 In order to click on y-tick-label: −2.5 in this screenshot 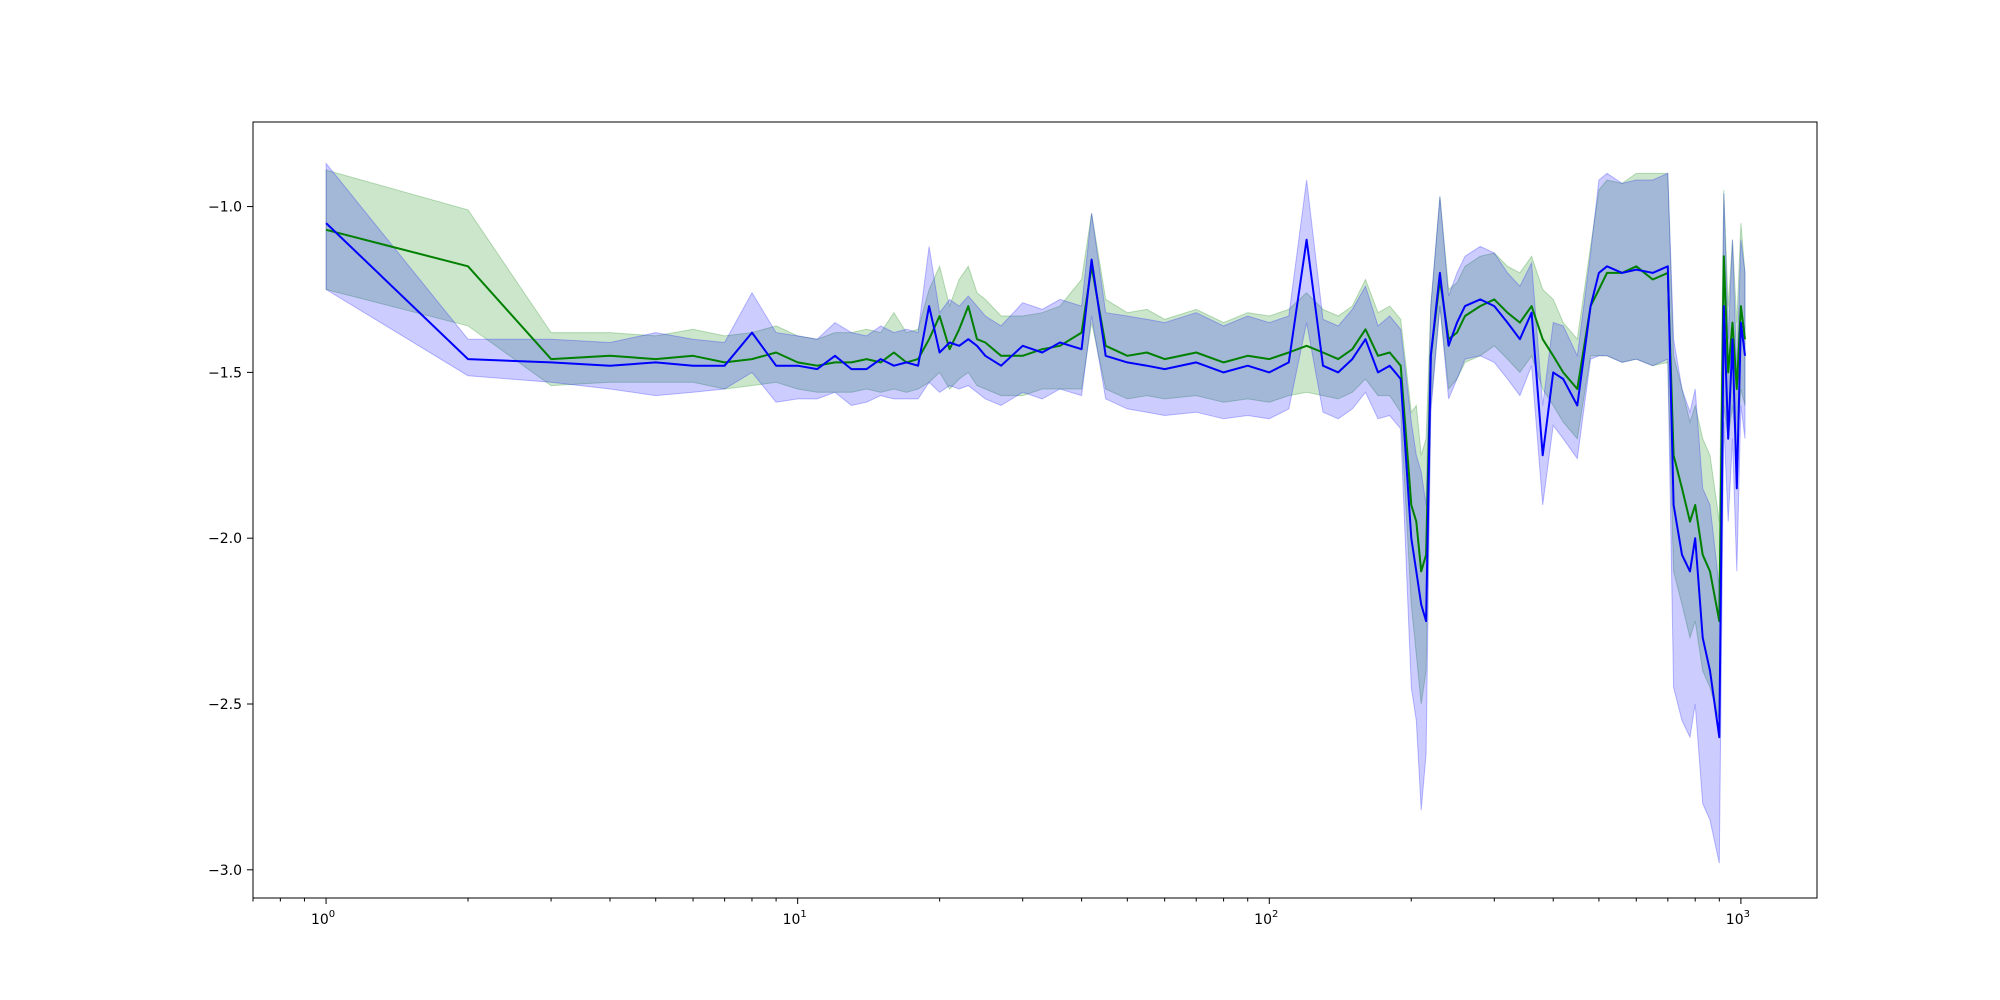, I will do `click(225, 705)`.